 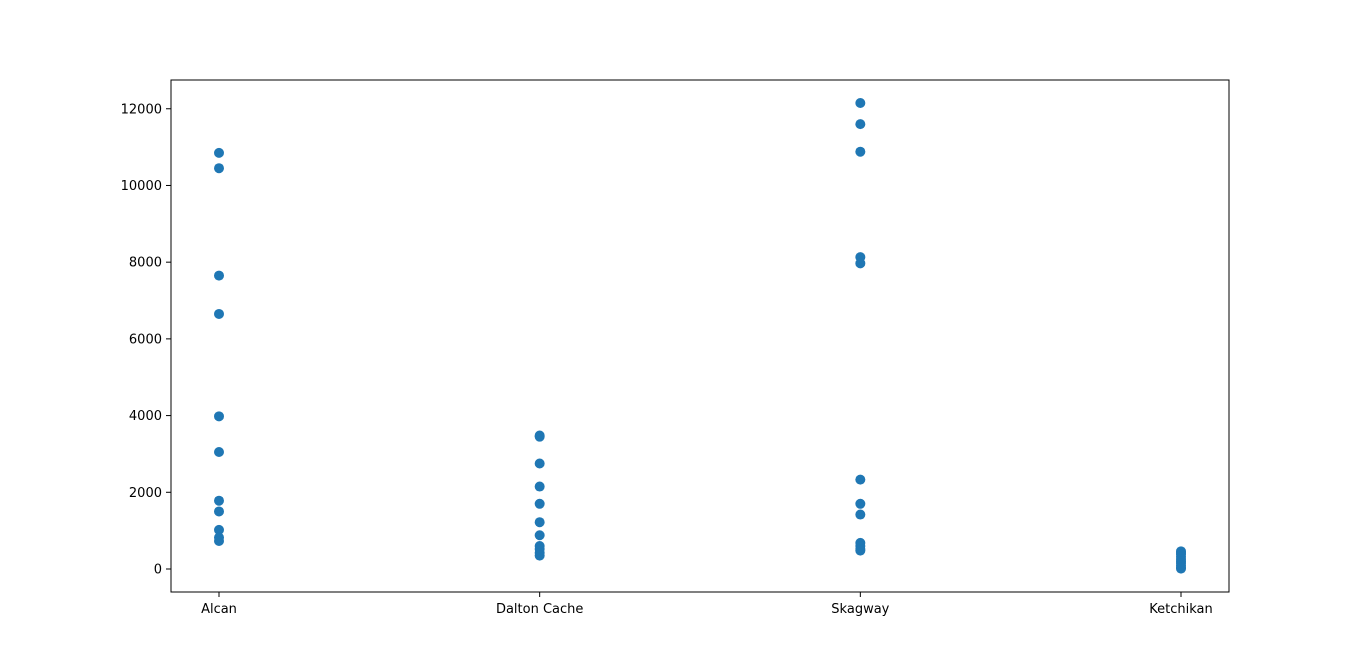 What do you see at coordinates (539, 609) in the screenshot?
I see `x-tick-label: Dalton Cache` at bounding box center [539, 609].